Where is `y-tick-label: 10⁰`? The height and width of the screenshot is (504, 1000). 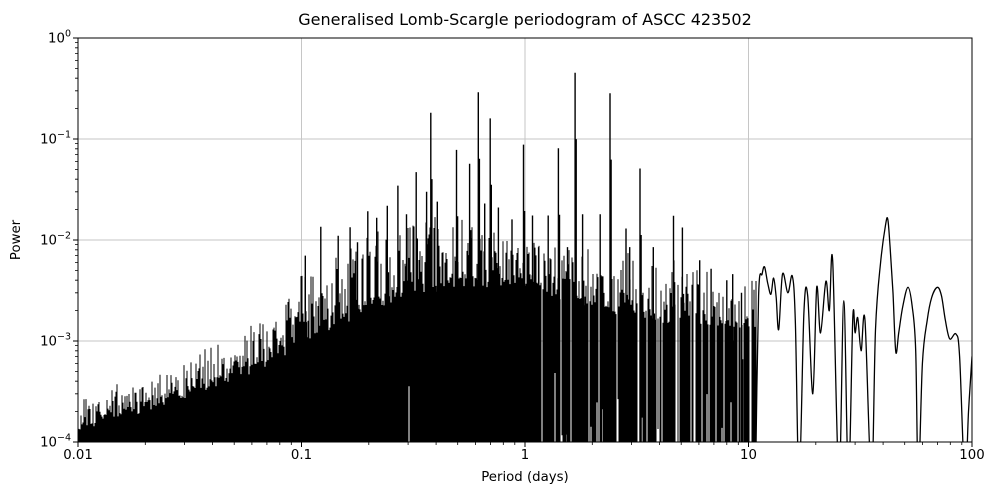
y-tick-label: 10⁰ is located at coordinates (59, 38).